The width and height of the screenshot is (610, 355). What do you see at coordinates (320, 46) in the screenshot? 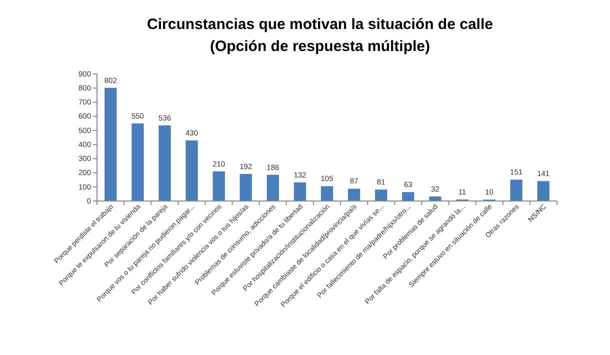
I see `chart-subtitle: (Opción de respuesta múltiple)` at bounding box center [320, 46].